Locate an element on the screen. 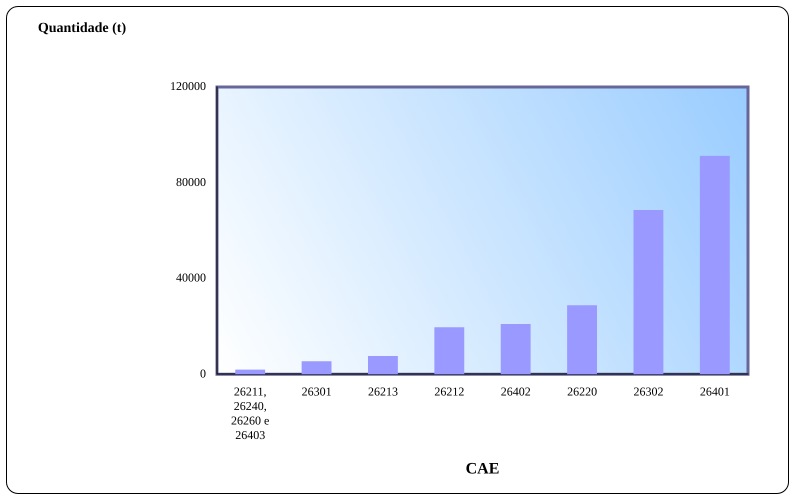 This screenshot has height=500, width=795. x-tick-label: 26302 is located at coordinates (648, 391).